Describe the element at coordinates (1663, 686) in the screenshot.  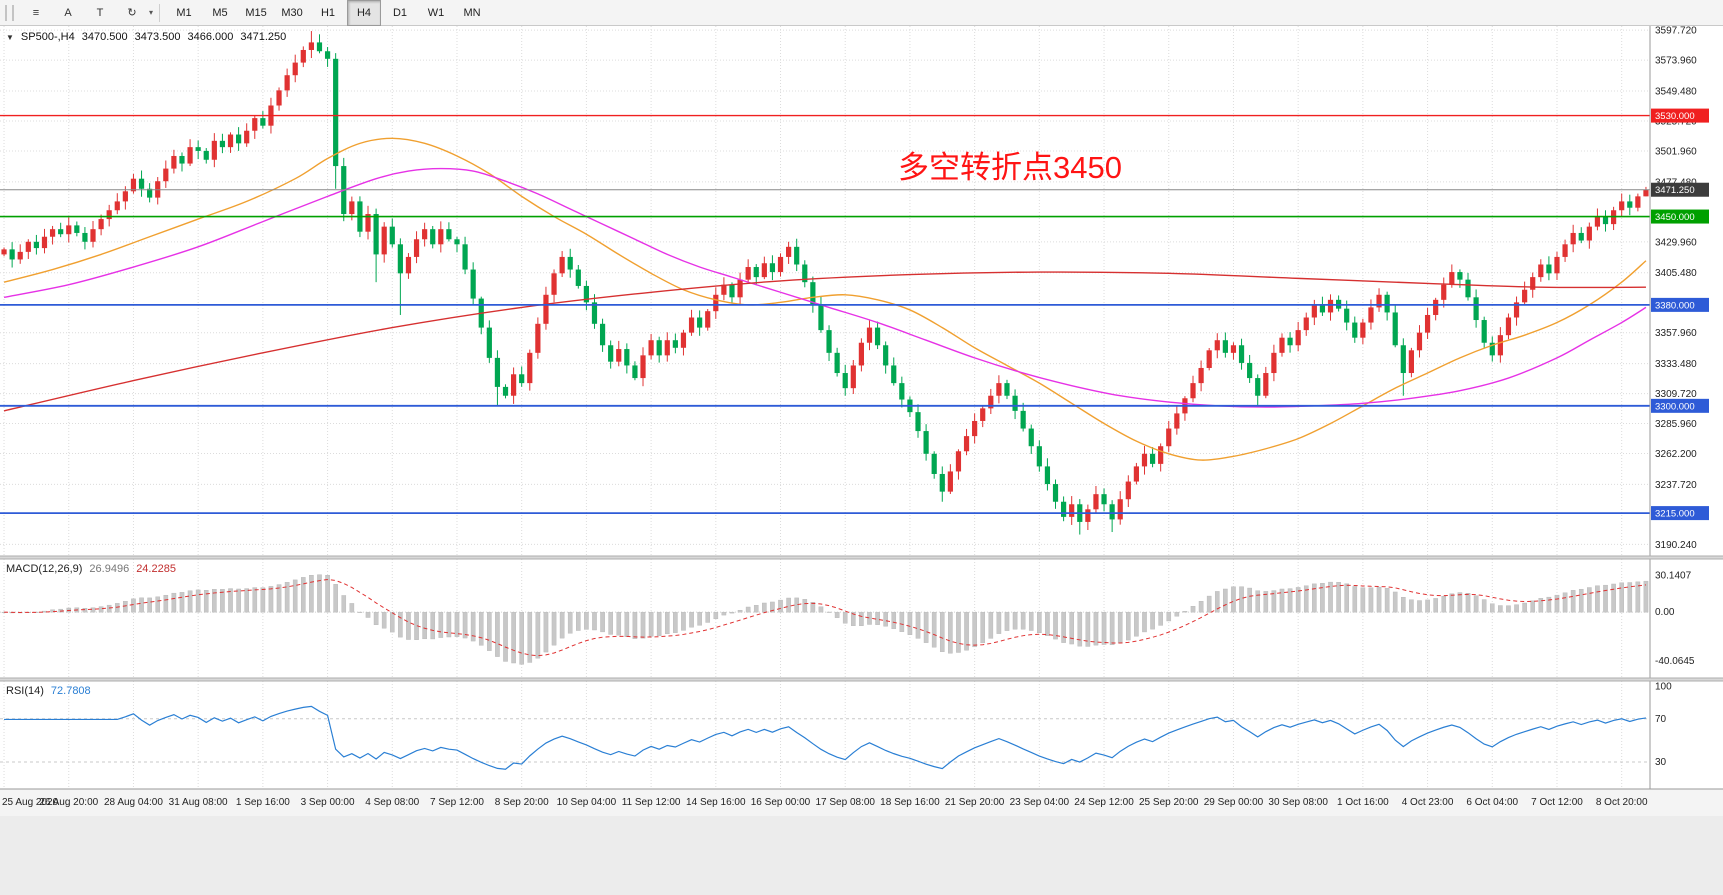
I see `rsi-axis-label: 100` at that location.